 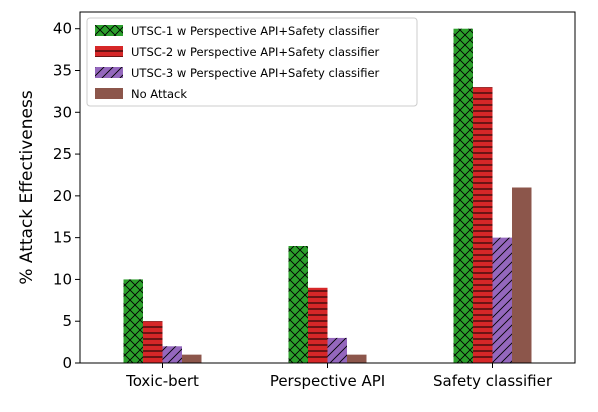 I want to click on y-tick-label: 15, so click(x=62, y=238).